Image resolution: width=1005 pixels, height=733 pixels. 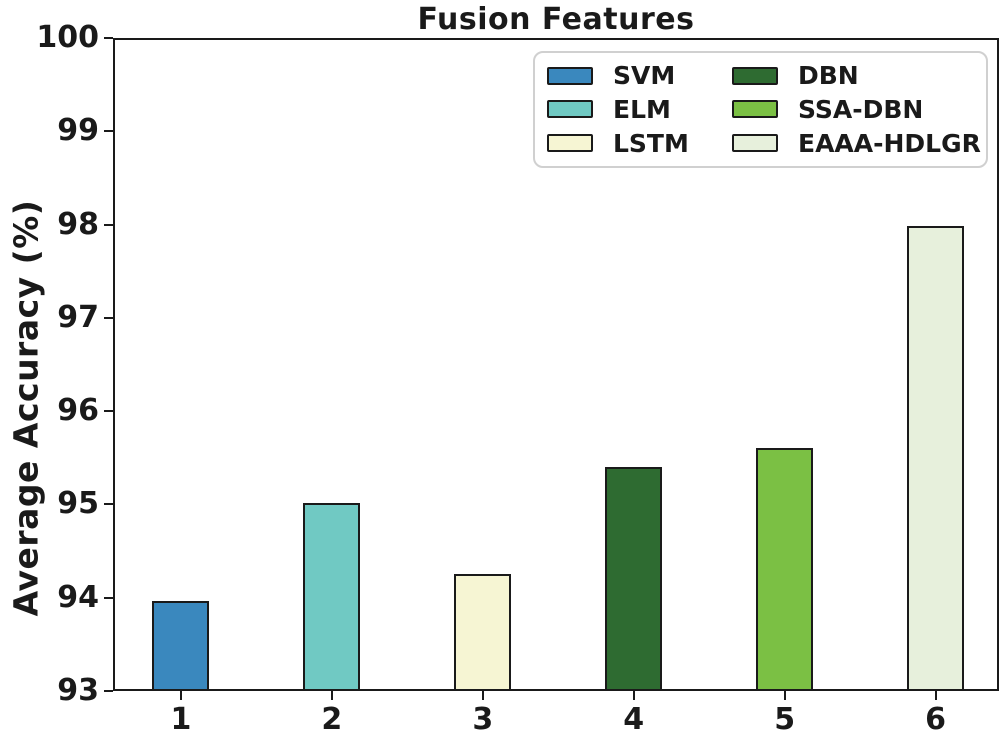 I want to click on legend-item: SSA-DBN, so click(x=856, y=109).